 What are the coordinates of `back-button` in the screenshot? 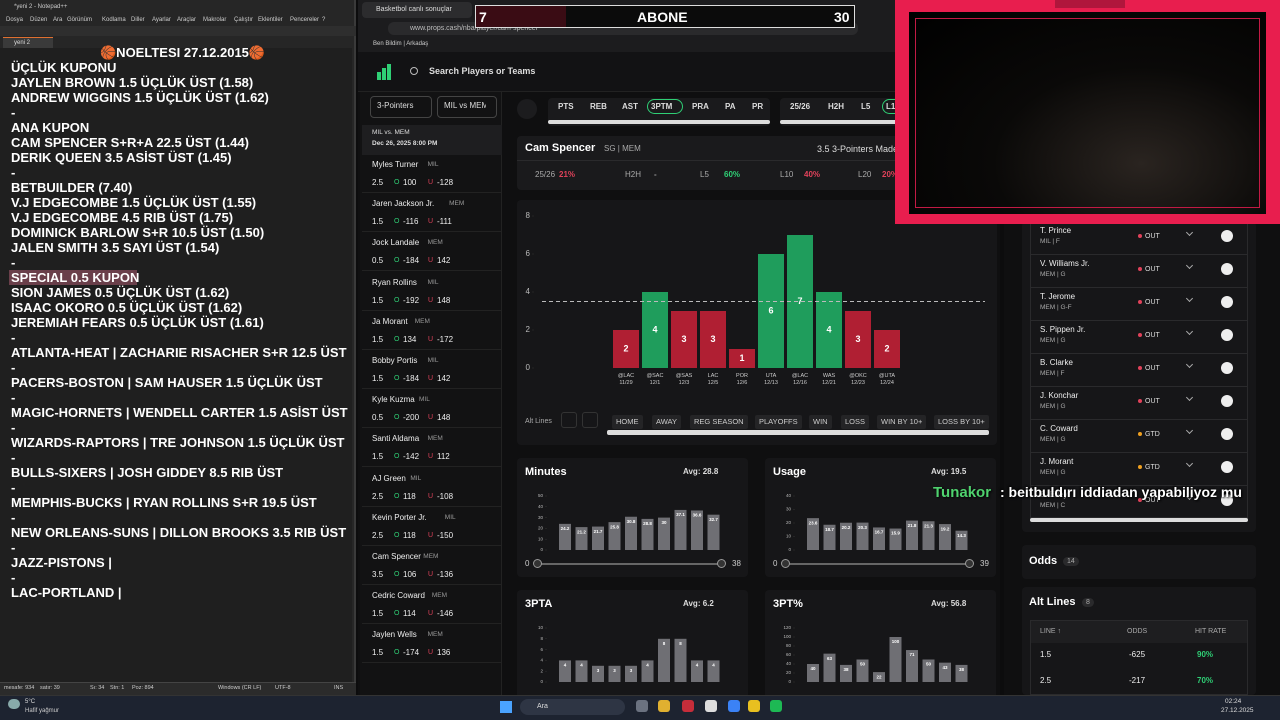 It's located at (527, 109).